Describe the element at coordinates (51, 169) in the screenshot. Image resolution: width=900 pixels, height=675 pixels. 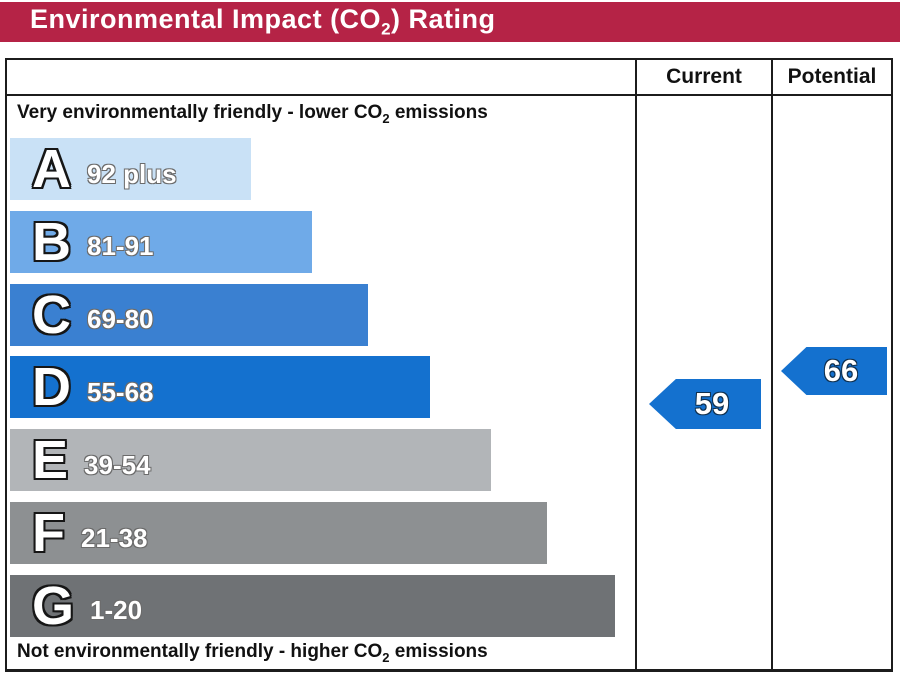
I see `band-letter-A: A` at that location.